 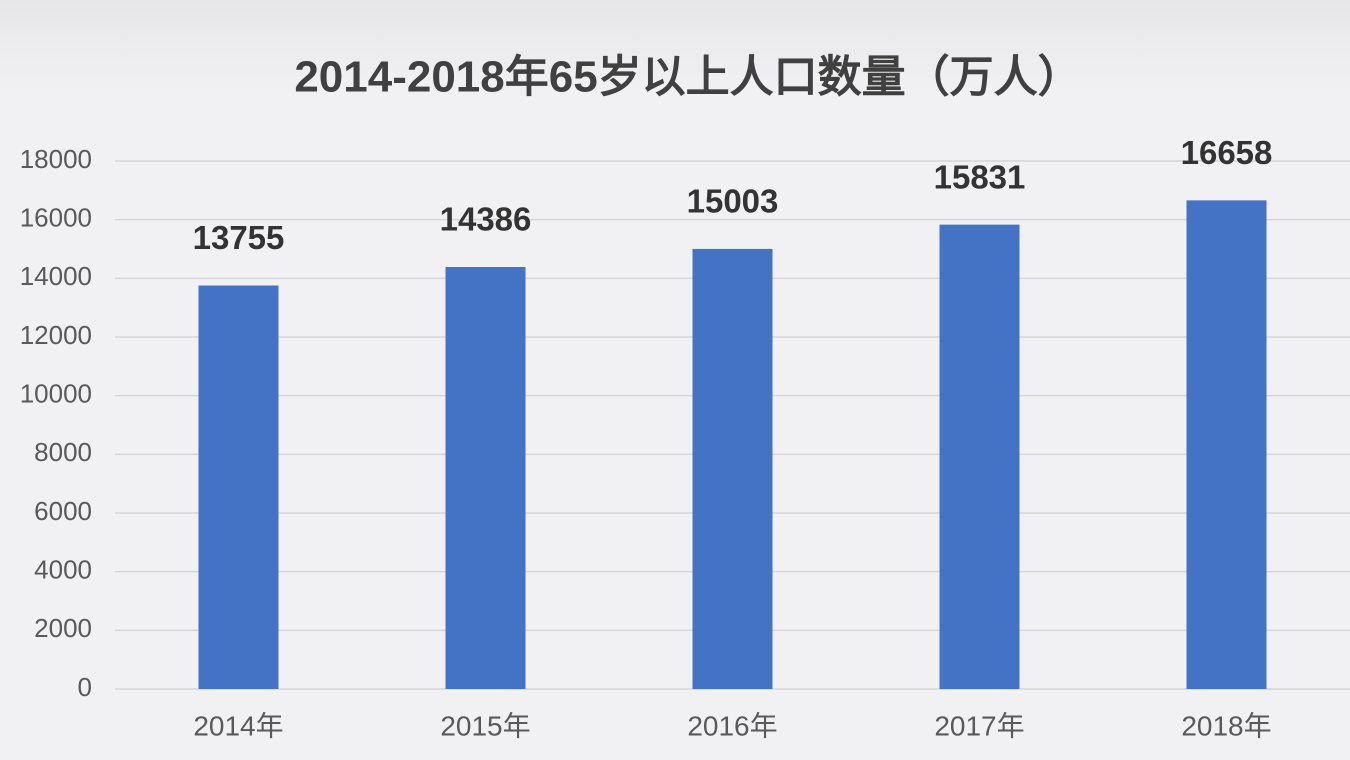 I want to click on x-tick-label: 2016年, so click(x=732, y=725).